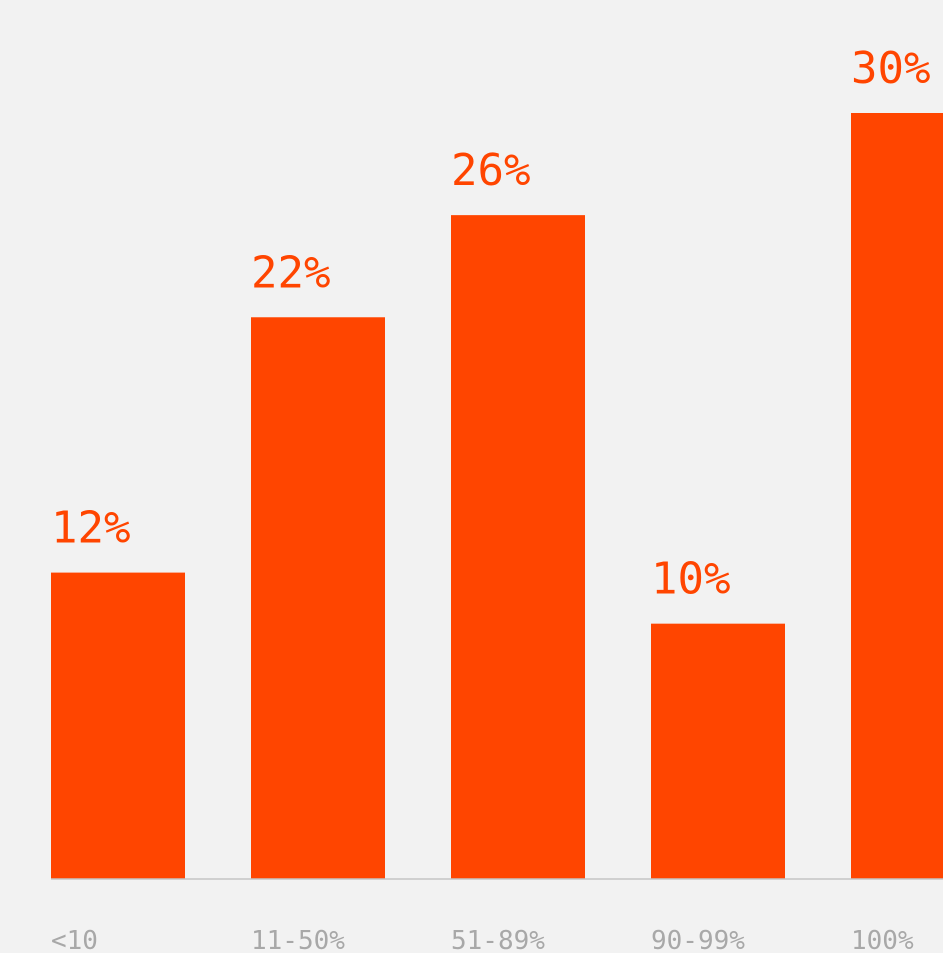 The width and height of the screenshot is (943, 953). I want to click on category-label-2: 51-89%, so click(498, 939).